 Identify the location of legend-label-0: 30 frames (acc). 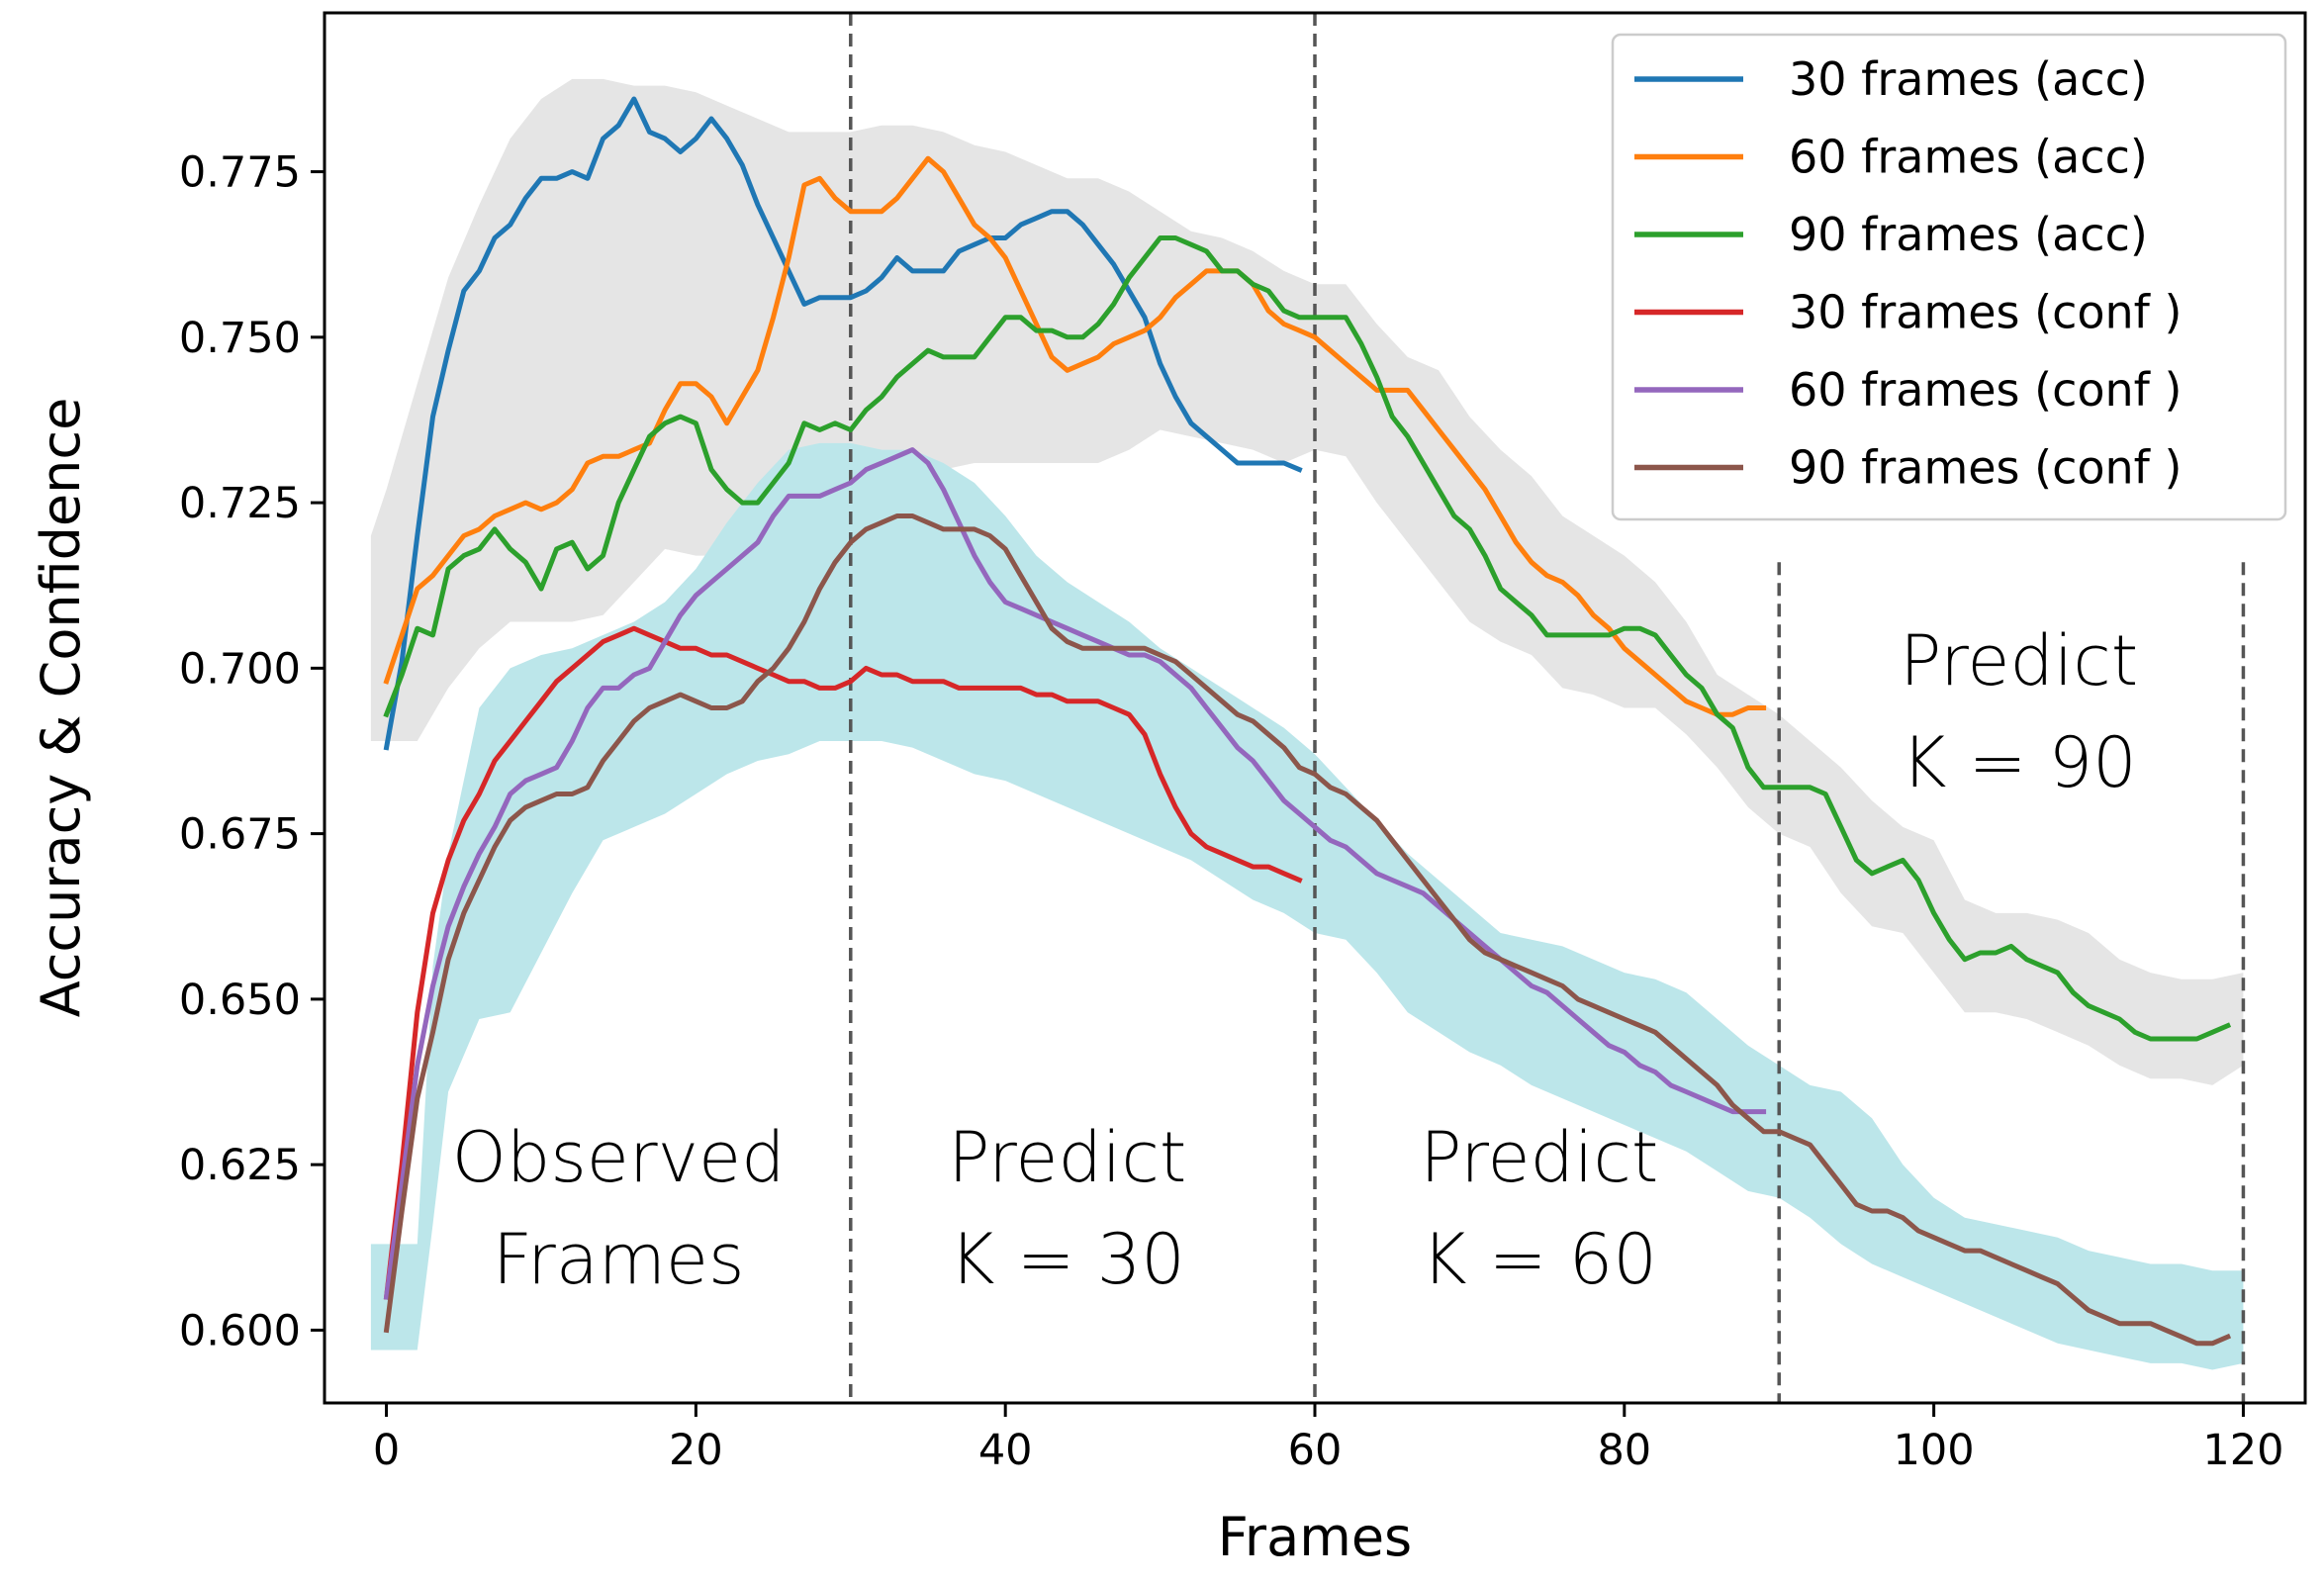
(1968, 79).